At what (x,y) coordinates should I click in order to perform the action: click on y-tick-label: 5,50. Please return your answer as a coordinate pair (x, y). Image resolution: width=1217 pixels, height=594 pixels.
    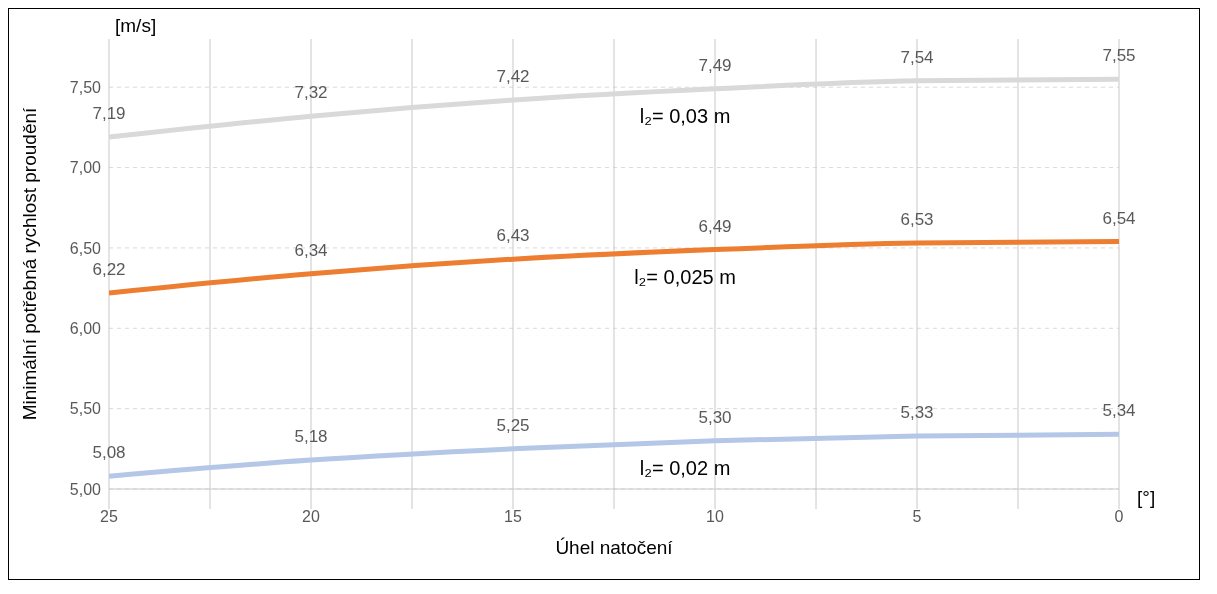
    Looking at the image, I should click on (85, 409).